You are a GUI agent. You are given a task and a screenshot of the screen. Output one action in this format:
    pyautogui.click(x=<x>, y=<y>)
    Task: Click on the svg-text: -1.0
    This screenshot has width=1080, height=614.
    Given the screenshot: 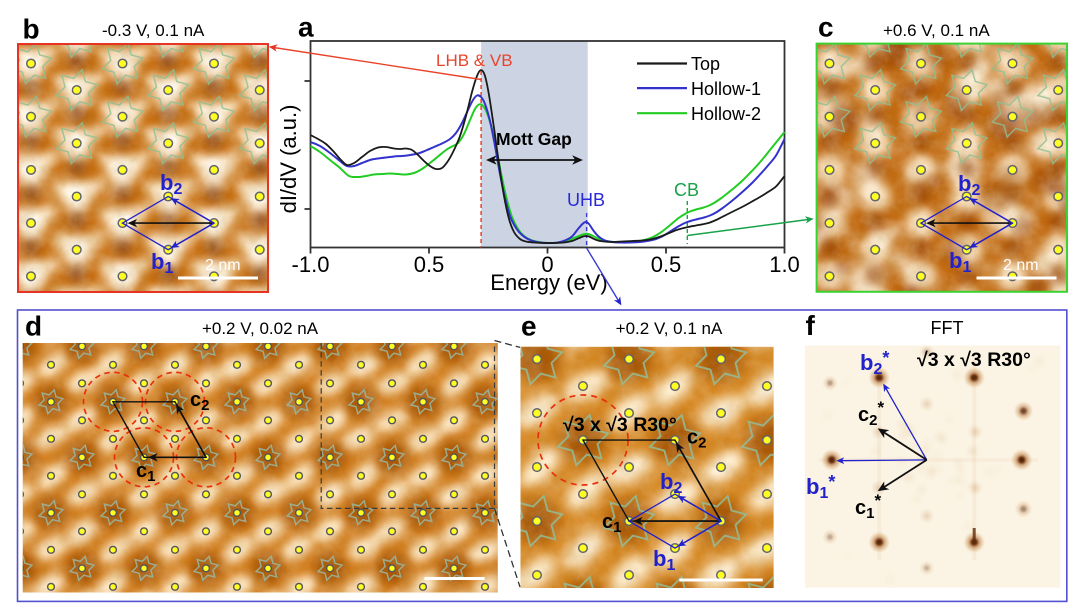 What is the action you would take?
    pyautogui.click(x=311, y=264)
    